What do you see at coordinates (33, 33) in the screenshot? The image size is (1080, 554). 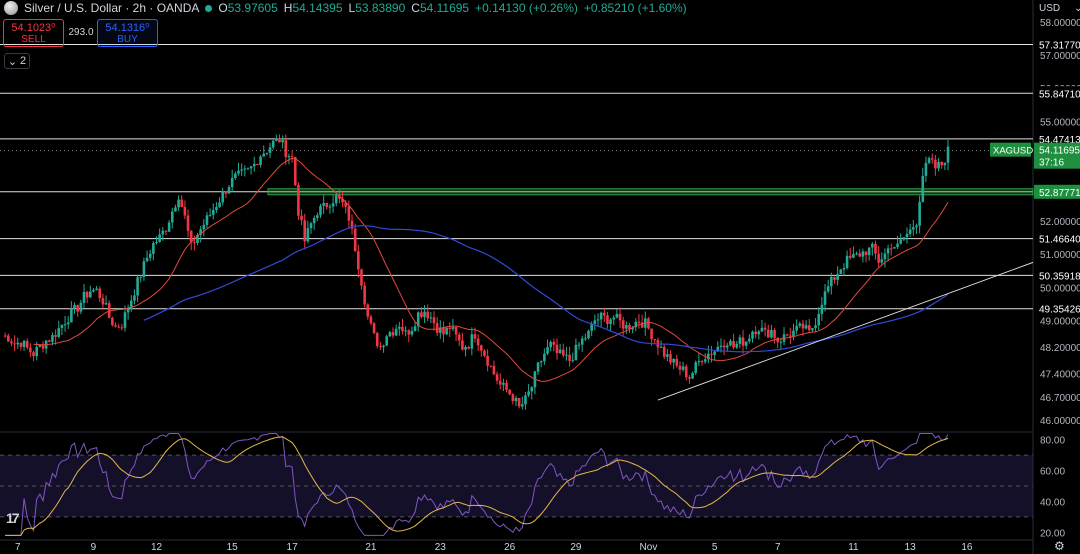 I see `sell-button: 54.1023⁰ SELL` at bounding box center [33, 33].